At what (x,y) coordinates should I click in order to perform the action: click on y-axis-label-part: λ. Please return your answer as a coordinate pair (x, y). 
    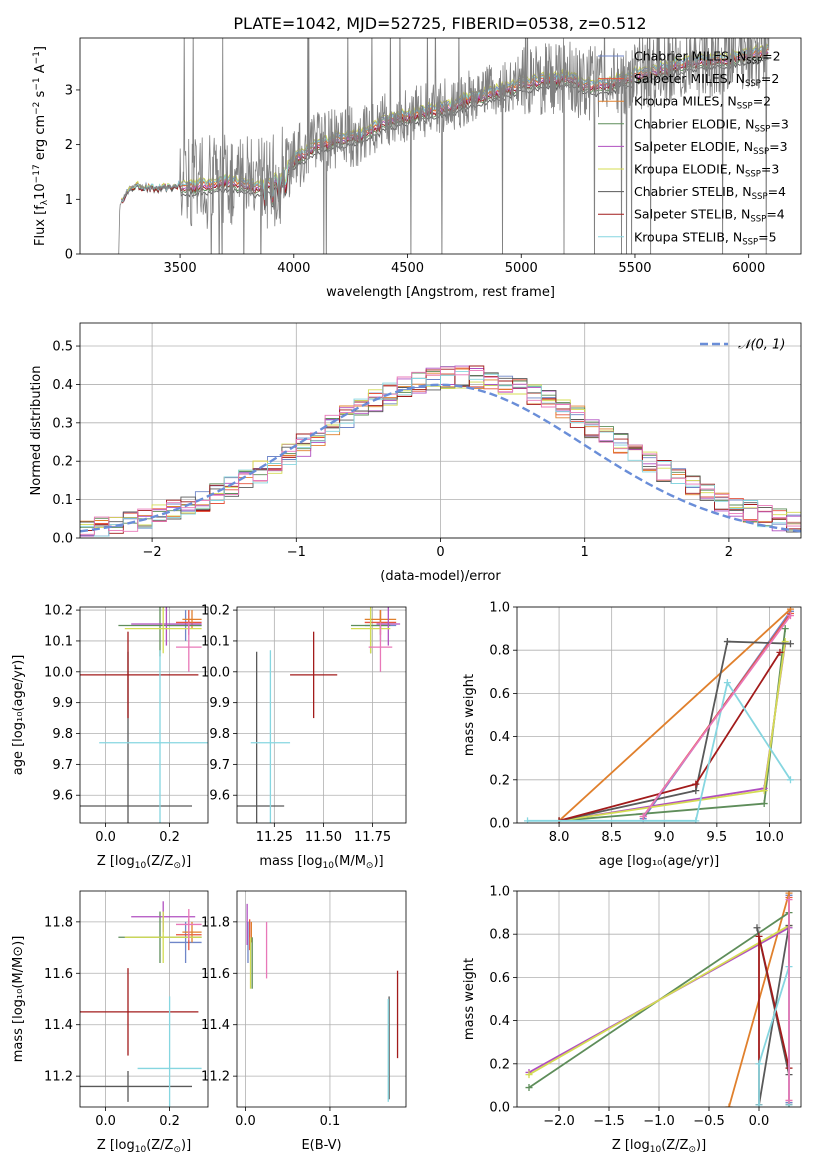
    Looking at the image, I should click on (45, 202).